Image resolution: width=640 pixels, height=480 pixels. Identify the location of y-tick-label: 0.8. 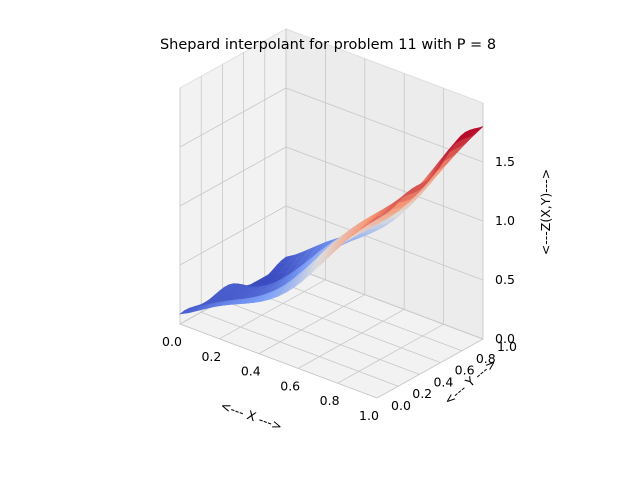
(486, 358).